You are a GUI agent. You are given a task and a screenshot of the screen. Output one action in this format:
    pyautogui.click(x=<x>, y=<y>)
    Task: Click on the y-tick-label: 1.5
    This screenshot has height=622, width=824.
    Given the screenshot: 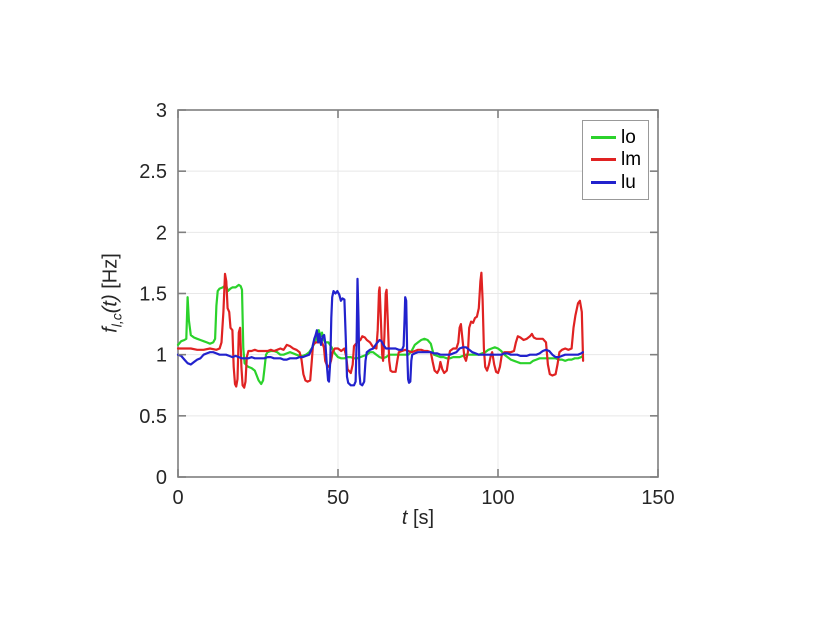 What is the action you would take?
    pyautogui.click(x=153, y=295)
    